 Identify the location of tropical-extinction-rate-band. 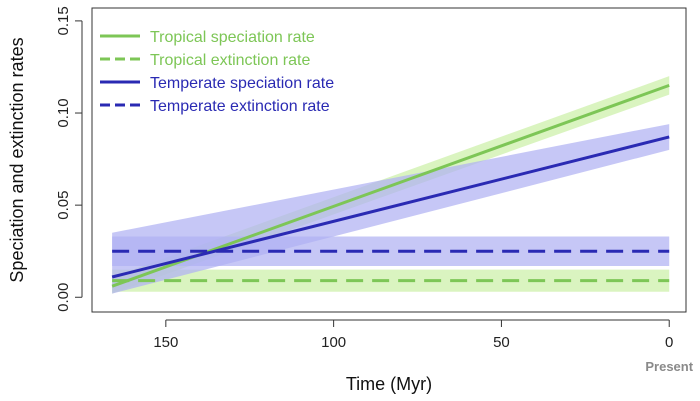
(391, 280).